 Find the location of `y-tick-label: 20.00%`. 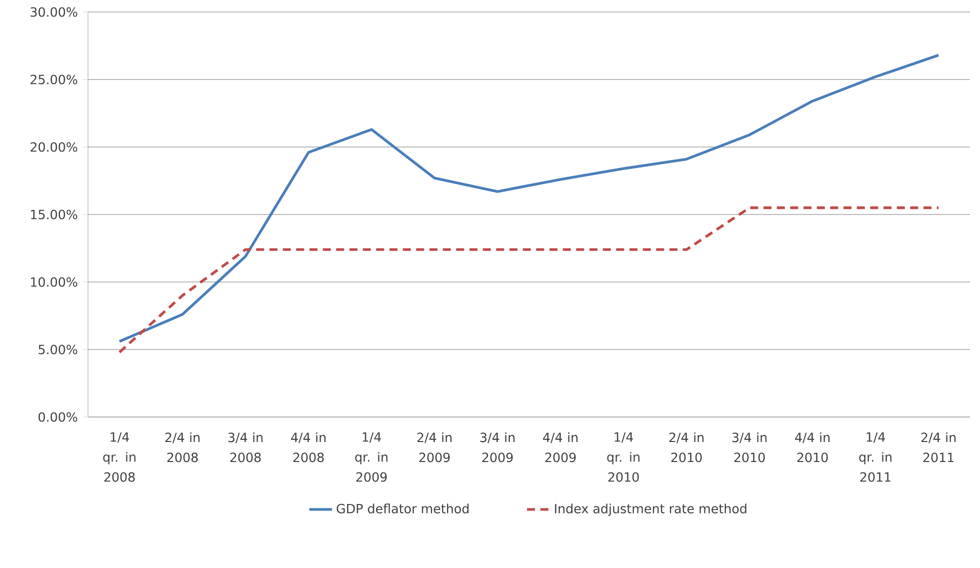

y-tick-label: 20.00% is located at coordinates (54, 147).